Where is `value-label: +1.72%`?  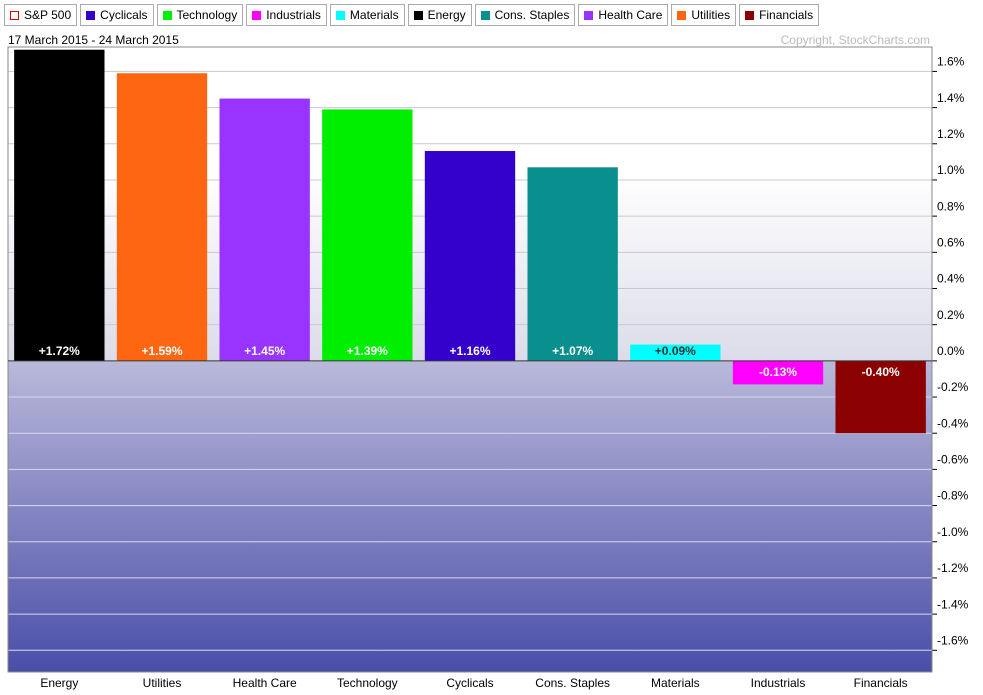 value-label: +1.72% is located at coordinates (59, 351).